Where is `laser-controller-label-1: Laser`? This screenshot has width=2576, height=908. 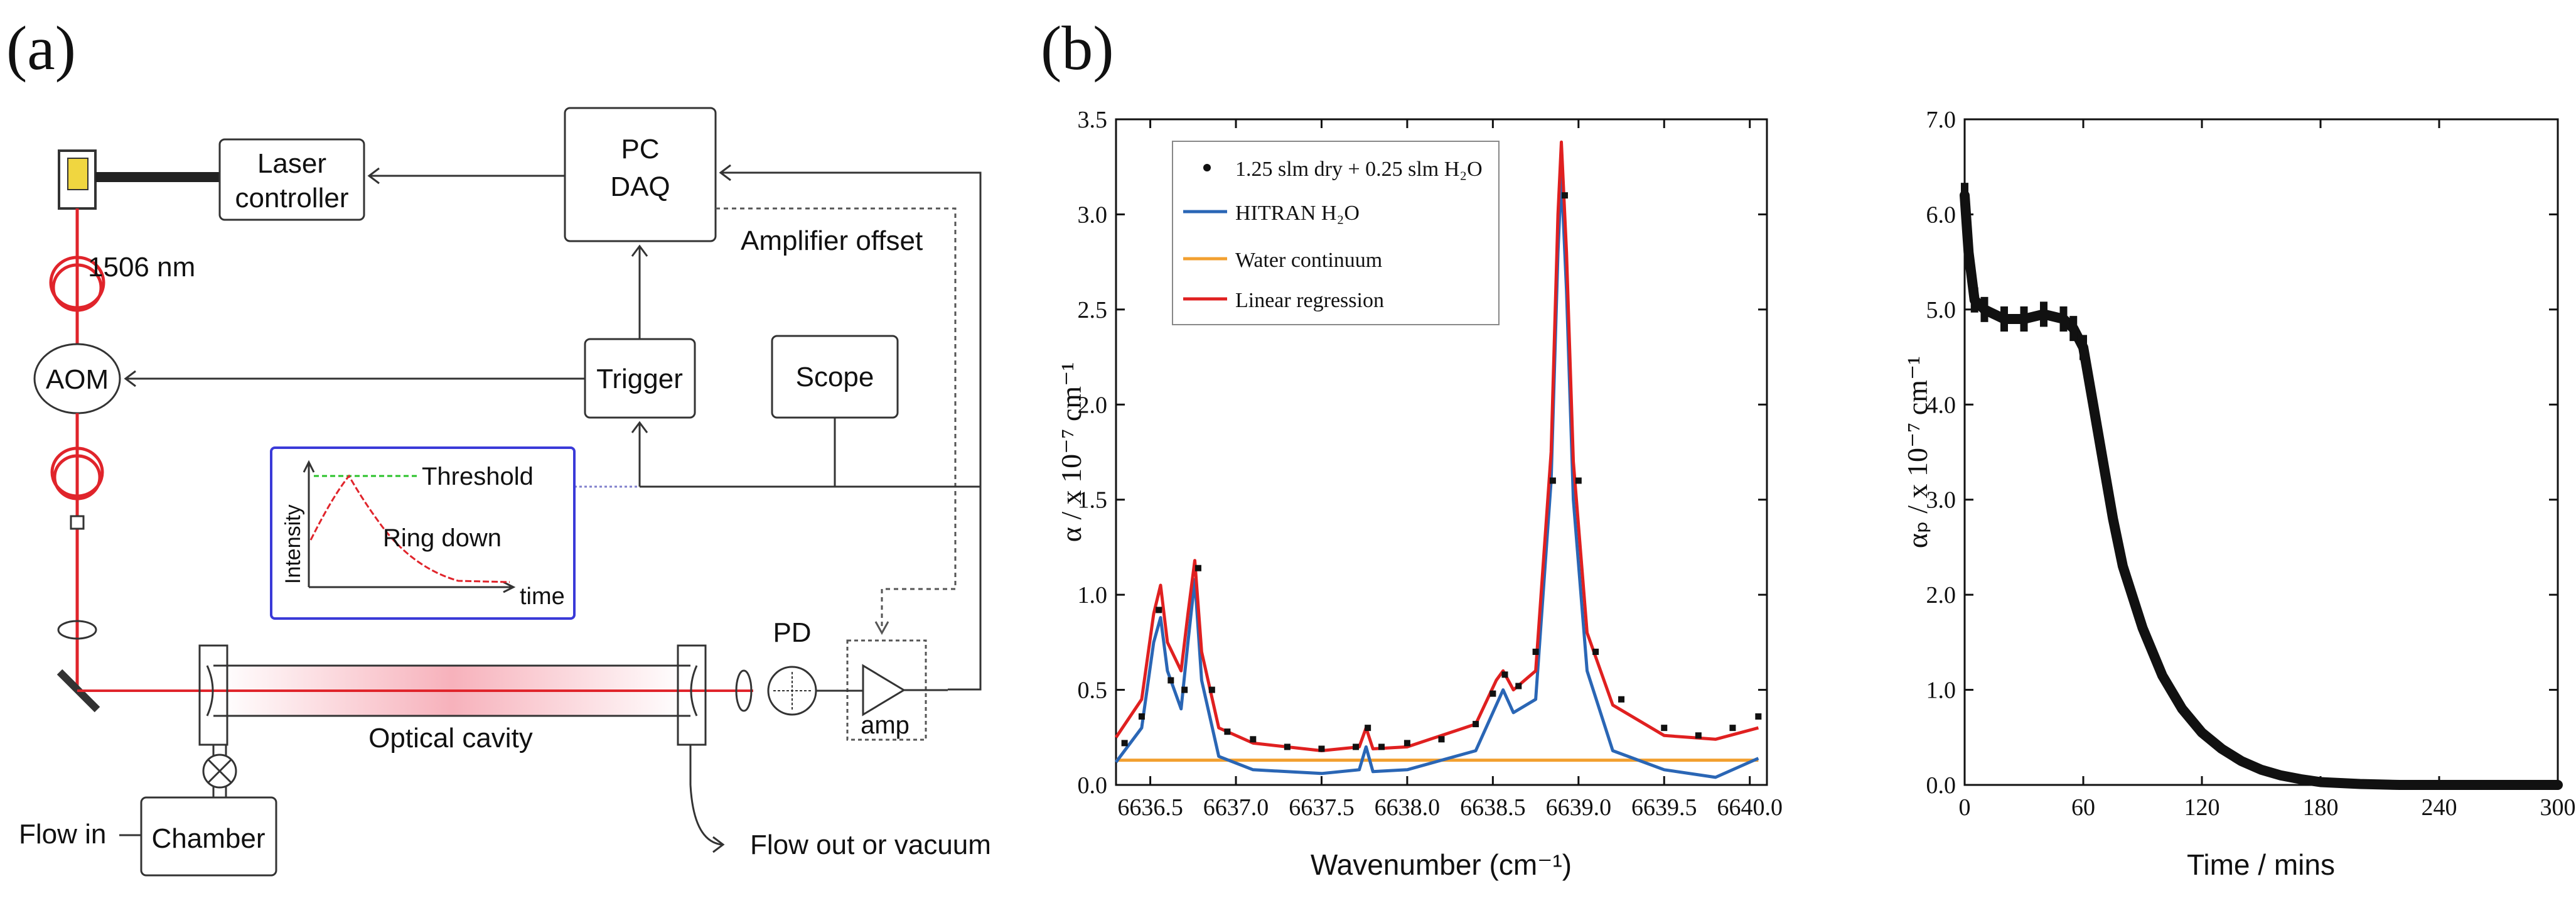
laser-controller-label-1: Laser is located at coordinates (291, 163).